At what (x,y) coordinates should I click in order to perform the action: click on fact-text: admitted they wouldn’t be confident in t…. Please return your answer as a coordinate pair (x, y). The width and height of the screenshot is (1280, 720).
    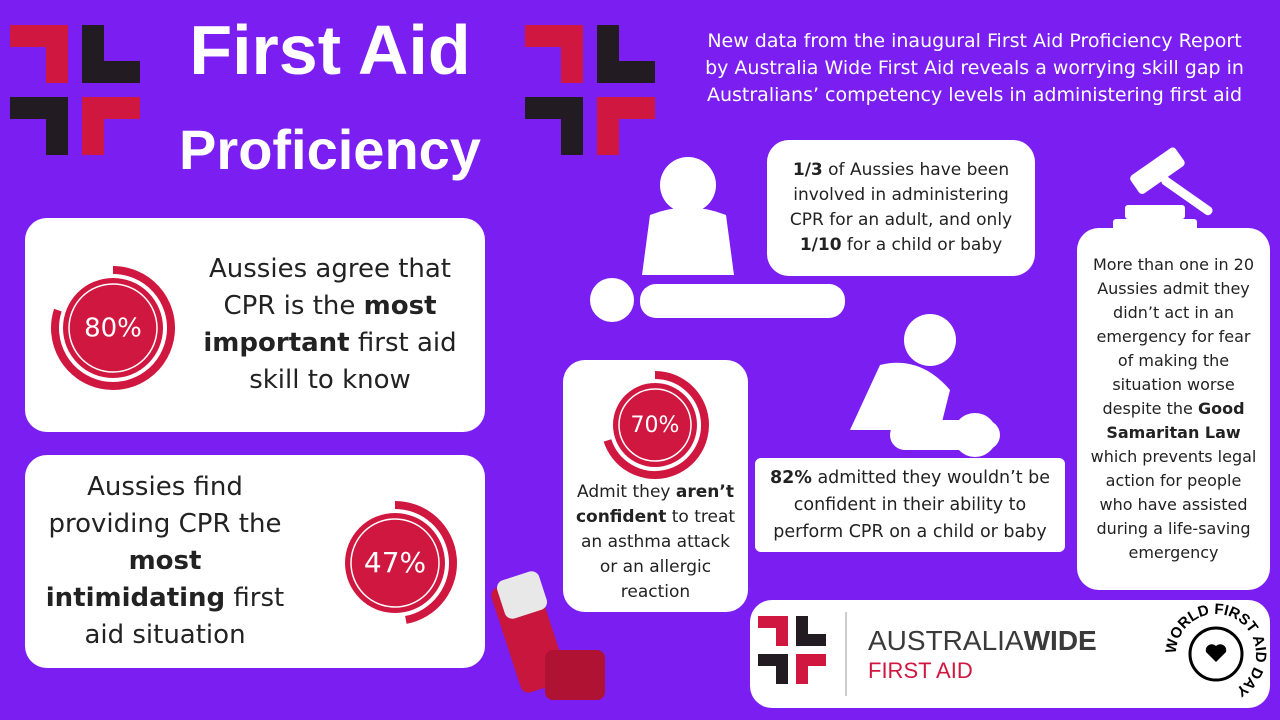
    Looking at the image, I should click on (912, 504).